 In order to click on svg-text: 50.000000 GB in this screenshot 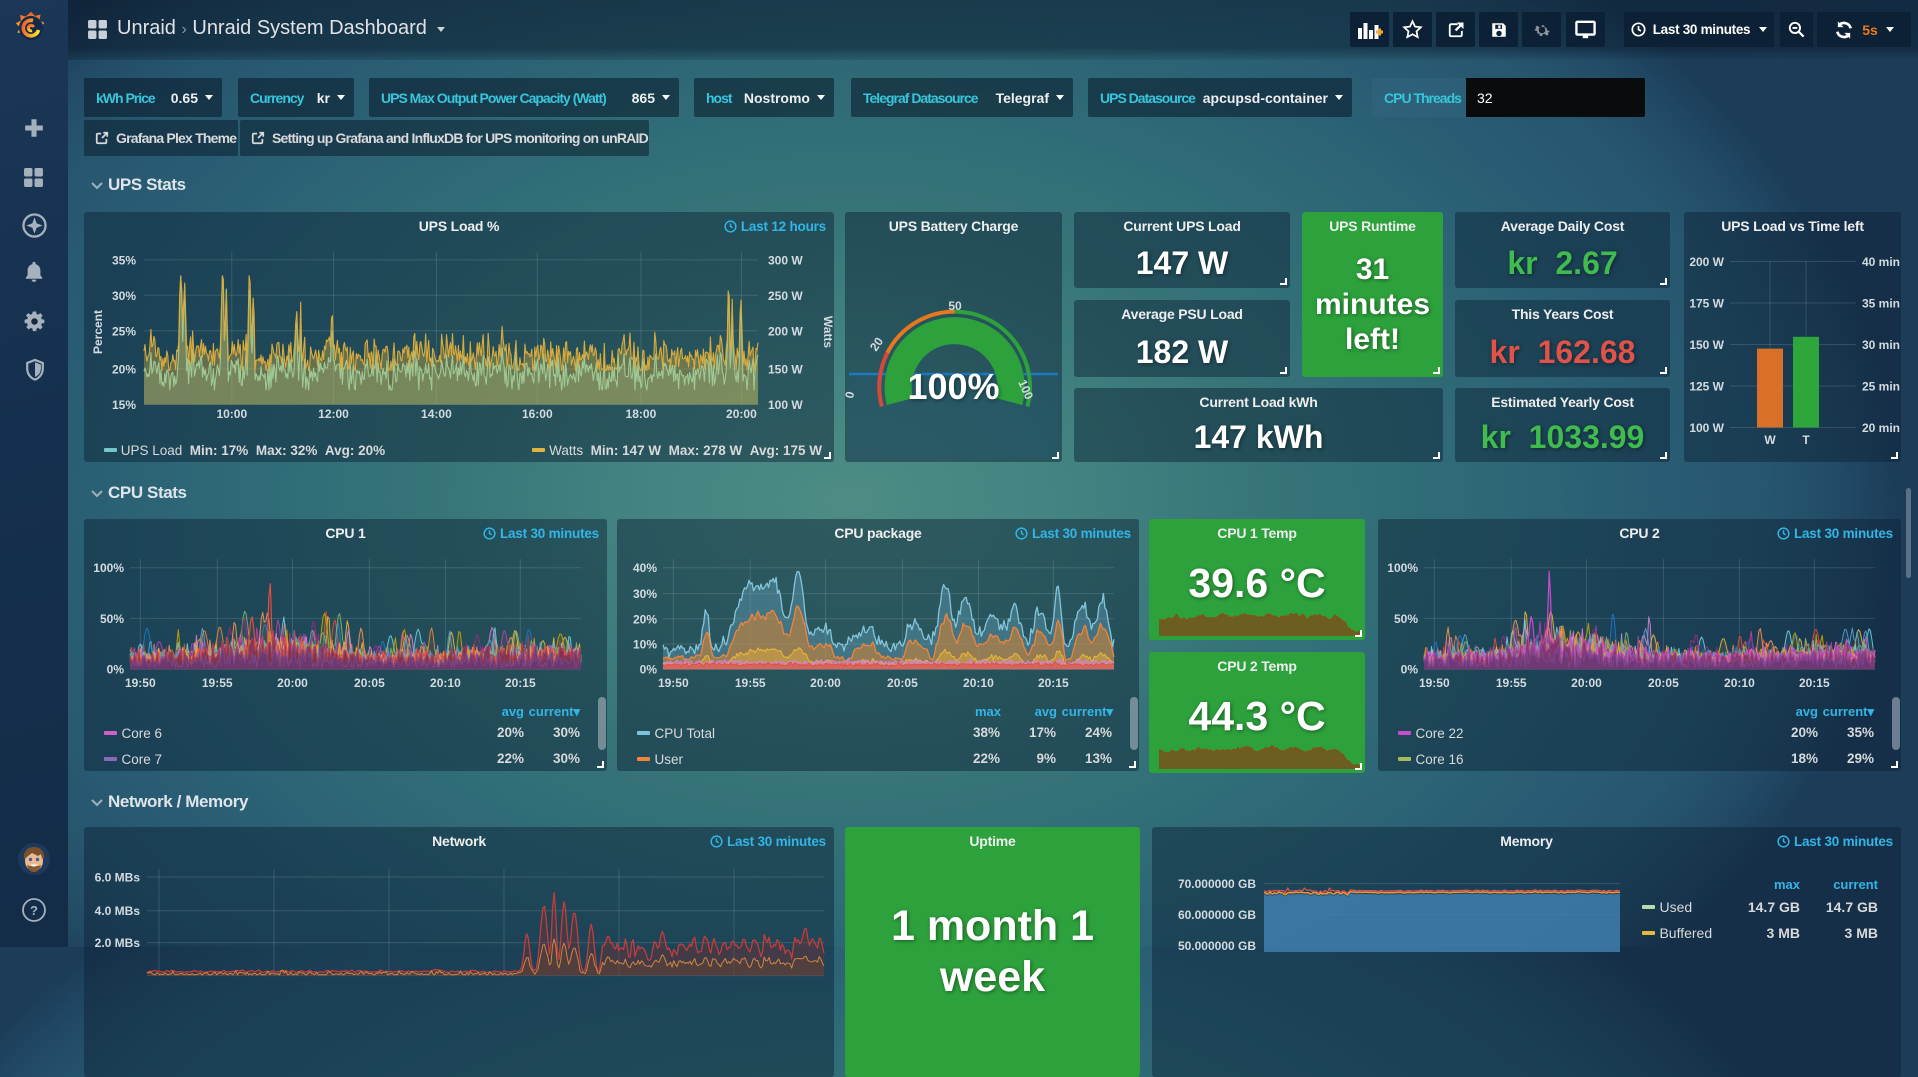, I will do `click(1217, 946)`.